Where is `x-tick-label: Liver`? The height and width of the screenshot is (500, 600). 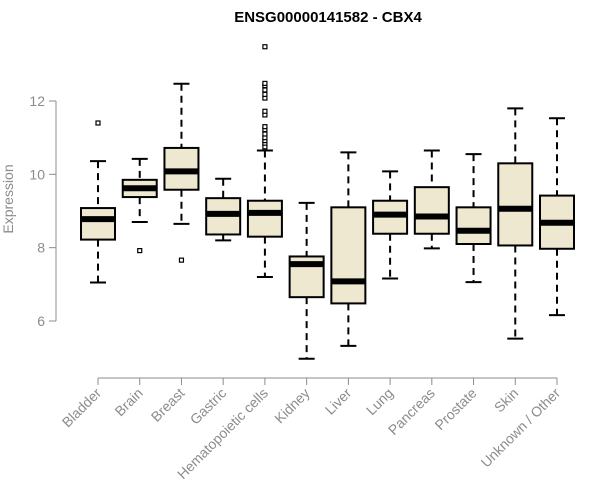
x-tick-label: Liver is located at coordinates (338, 401).